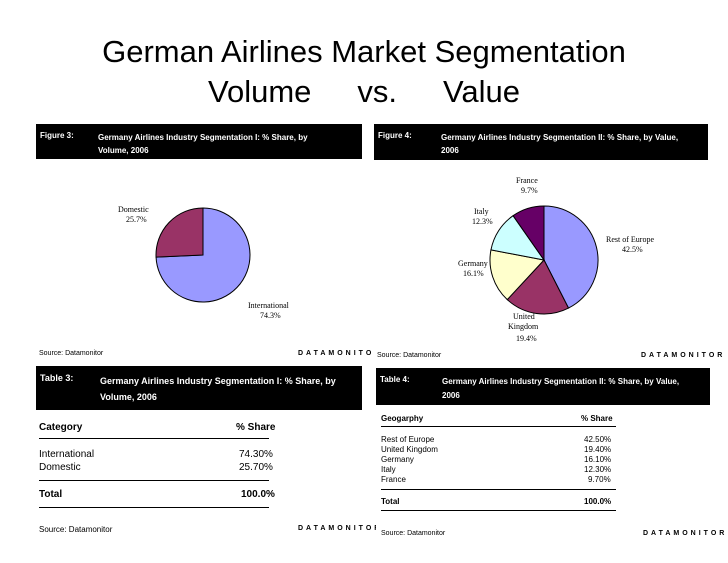 Image resolution: width=728 pixels, height=563 pixels. Describe the element at coordinates (76, 529) in the screenshot. I see `table3-source: Source: Datamonitor` at that location.